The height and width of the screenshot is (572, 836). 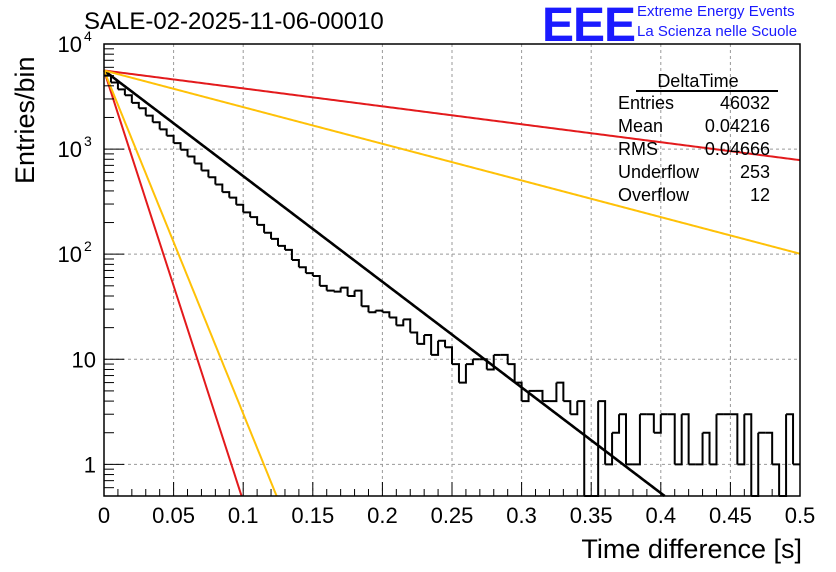 I want to click on x-tick-label: 0.35, so click(x=591, y=515).